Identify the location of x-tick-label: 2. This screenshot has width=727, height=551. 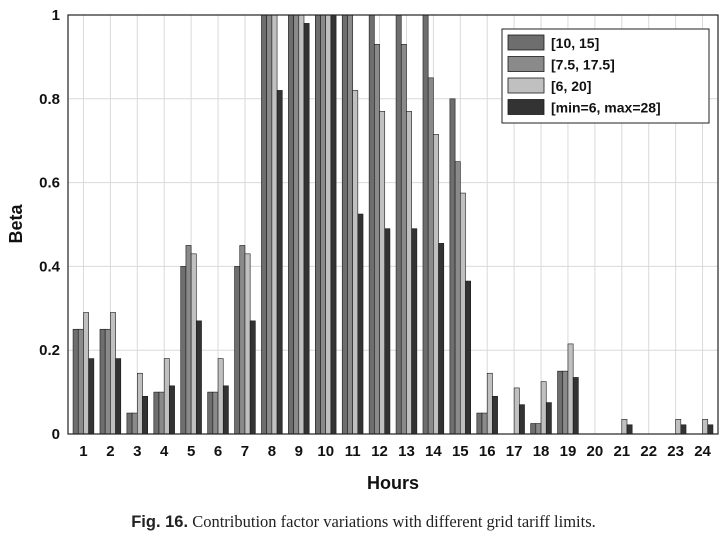
(110, 451).